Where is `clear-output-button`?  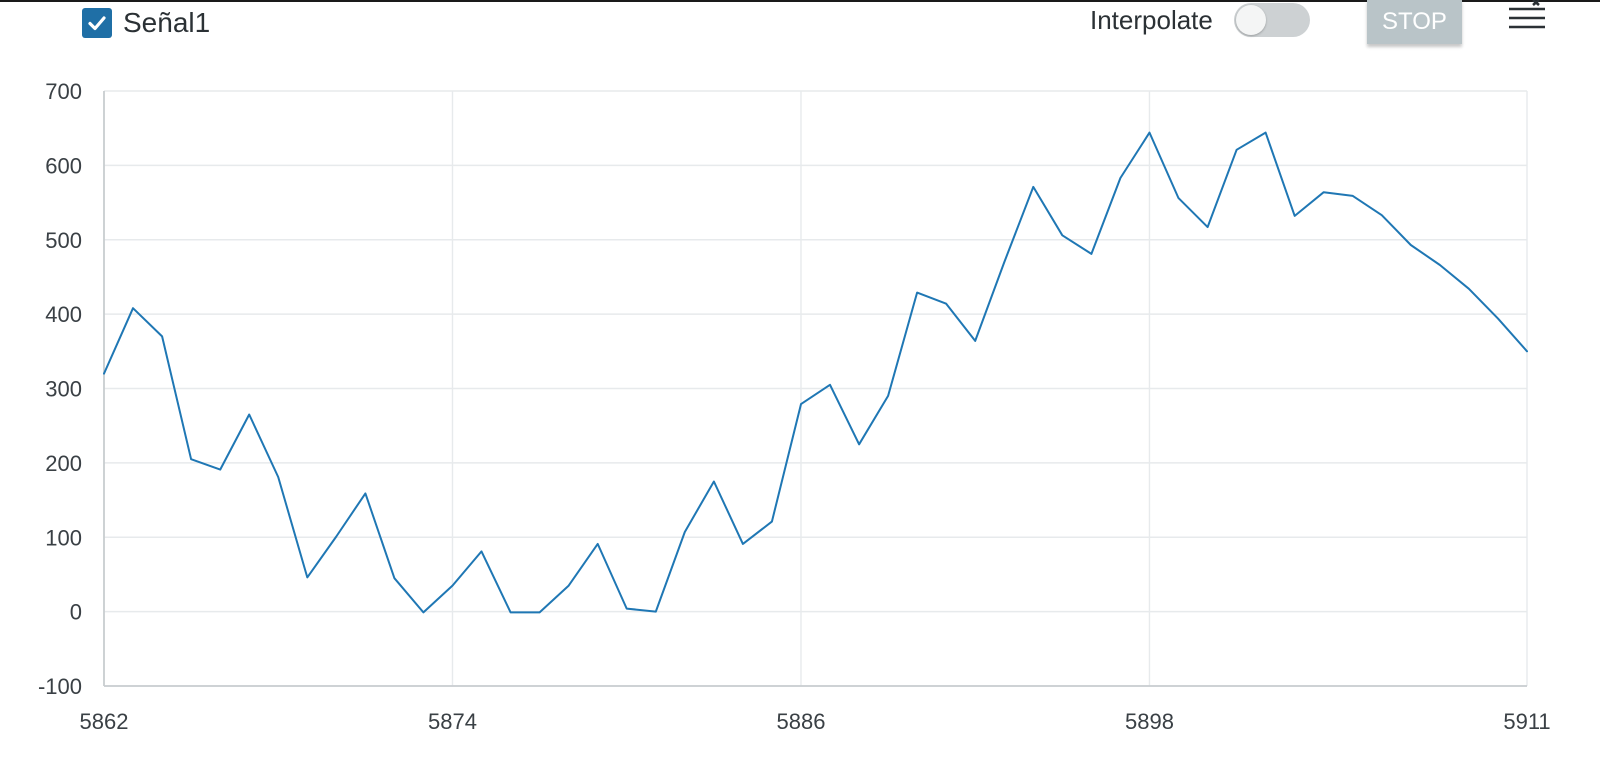
clear-output-button is located at coordinates (1527, 18).